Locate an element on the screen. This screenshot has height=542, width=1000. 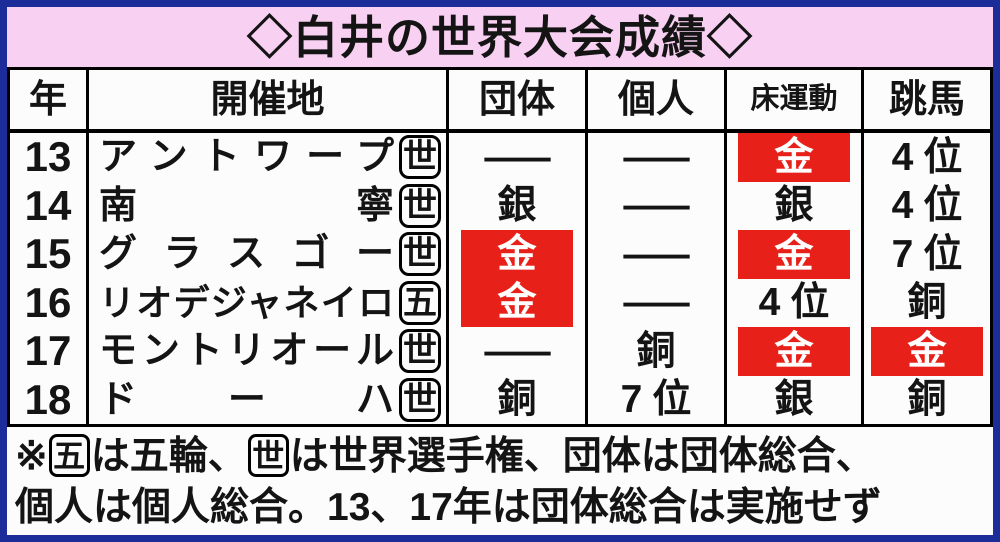
cell-venue-13: アントワープ世 is located at coordinates (269, 157).